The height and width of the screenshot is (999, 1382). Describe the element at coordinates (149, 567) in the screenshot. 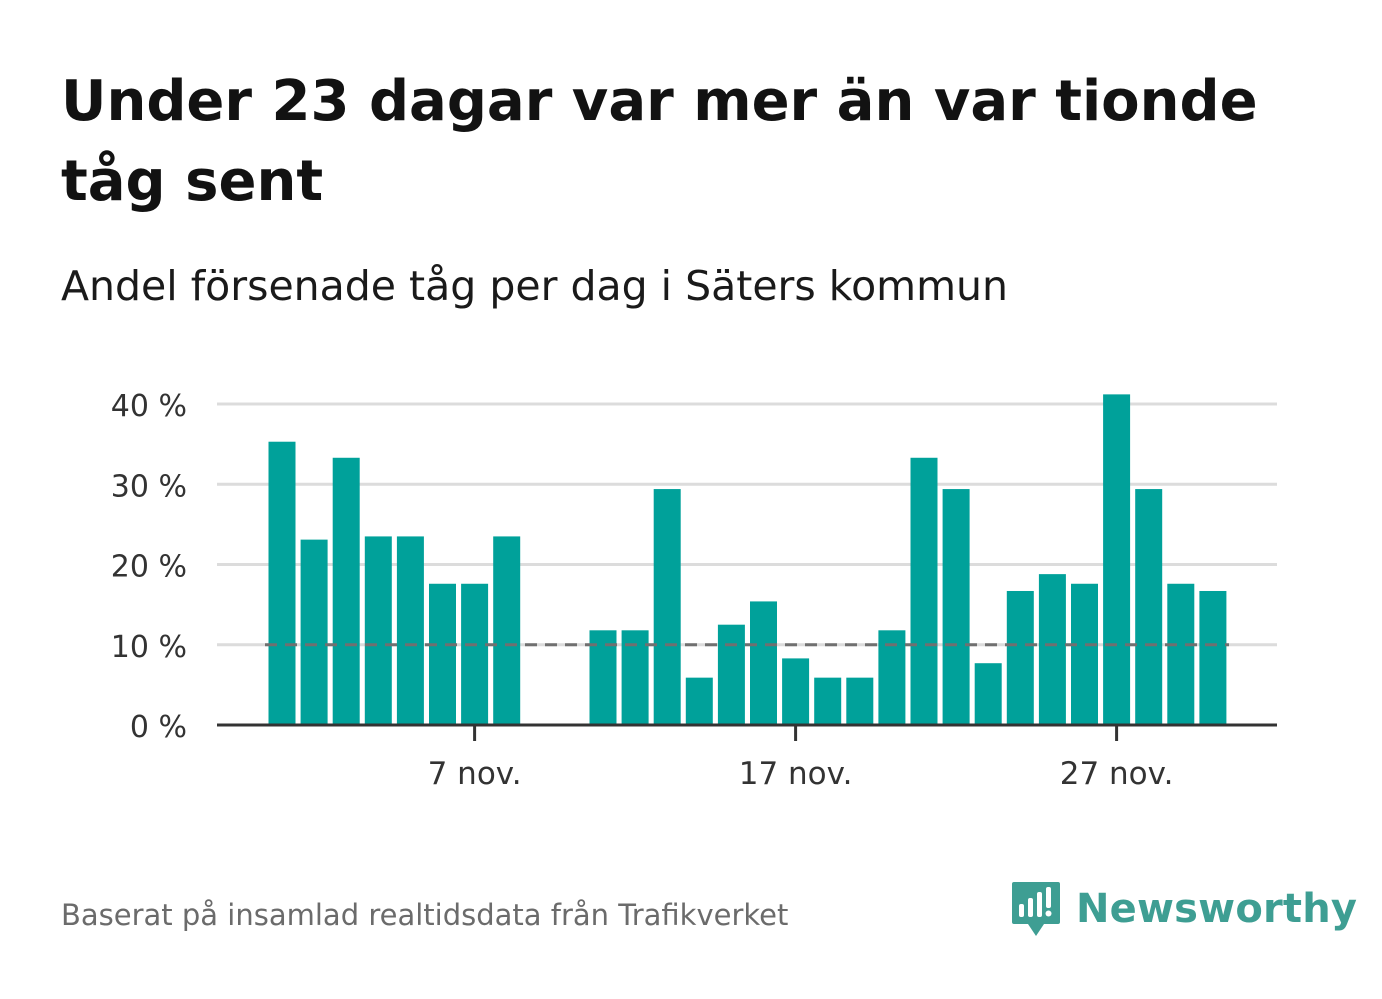

I see `y-tick-label: 20 %` at that location.